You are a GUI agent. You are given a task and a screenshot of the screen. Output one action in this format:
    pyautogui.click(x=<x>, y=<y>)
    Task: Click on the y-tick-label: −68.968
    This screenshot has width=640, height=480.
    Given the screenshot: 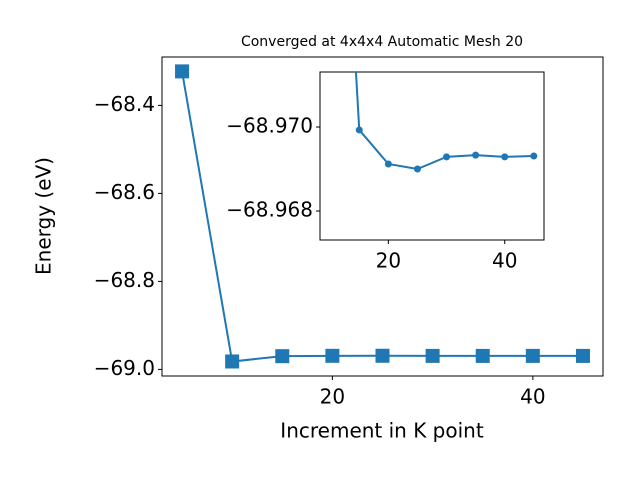 What is the action you would take?
    pyautogui.click(x=269, y=210)
    